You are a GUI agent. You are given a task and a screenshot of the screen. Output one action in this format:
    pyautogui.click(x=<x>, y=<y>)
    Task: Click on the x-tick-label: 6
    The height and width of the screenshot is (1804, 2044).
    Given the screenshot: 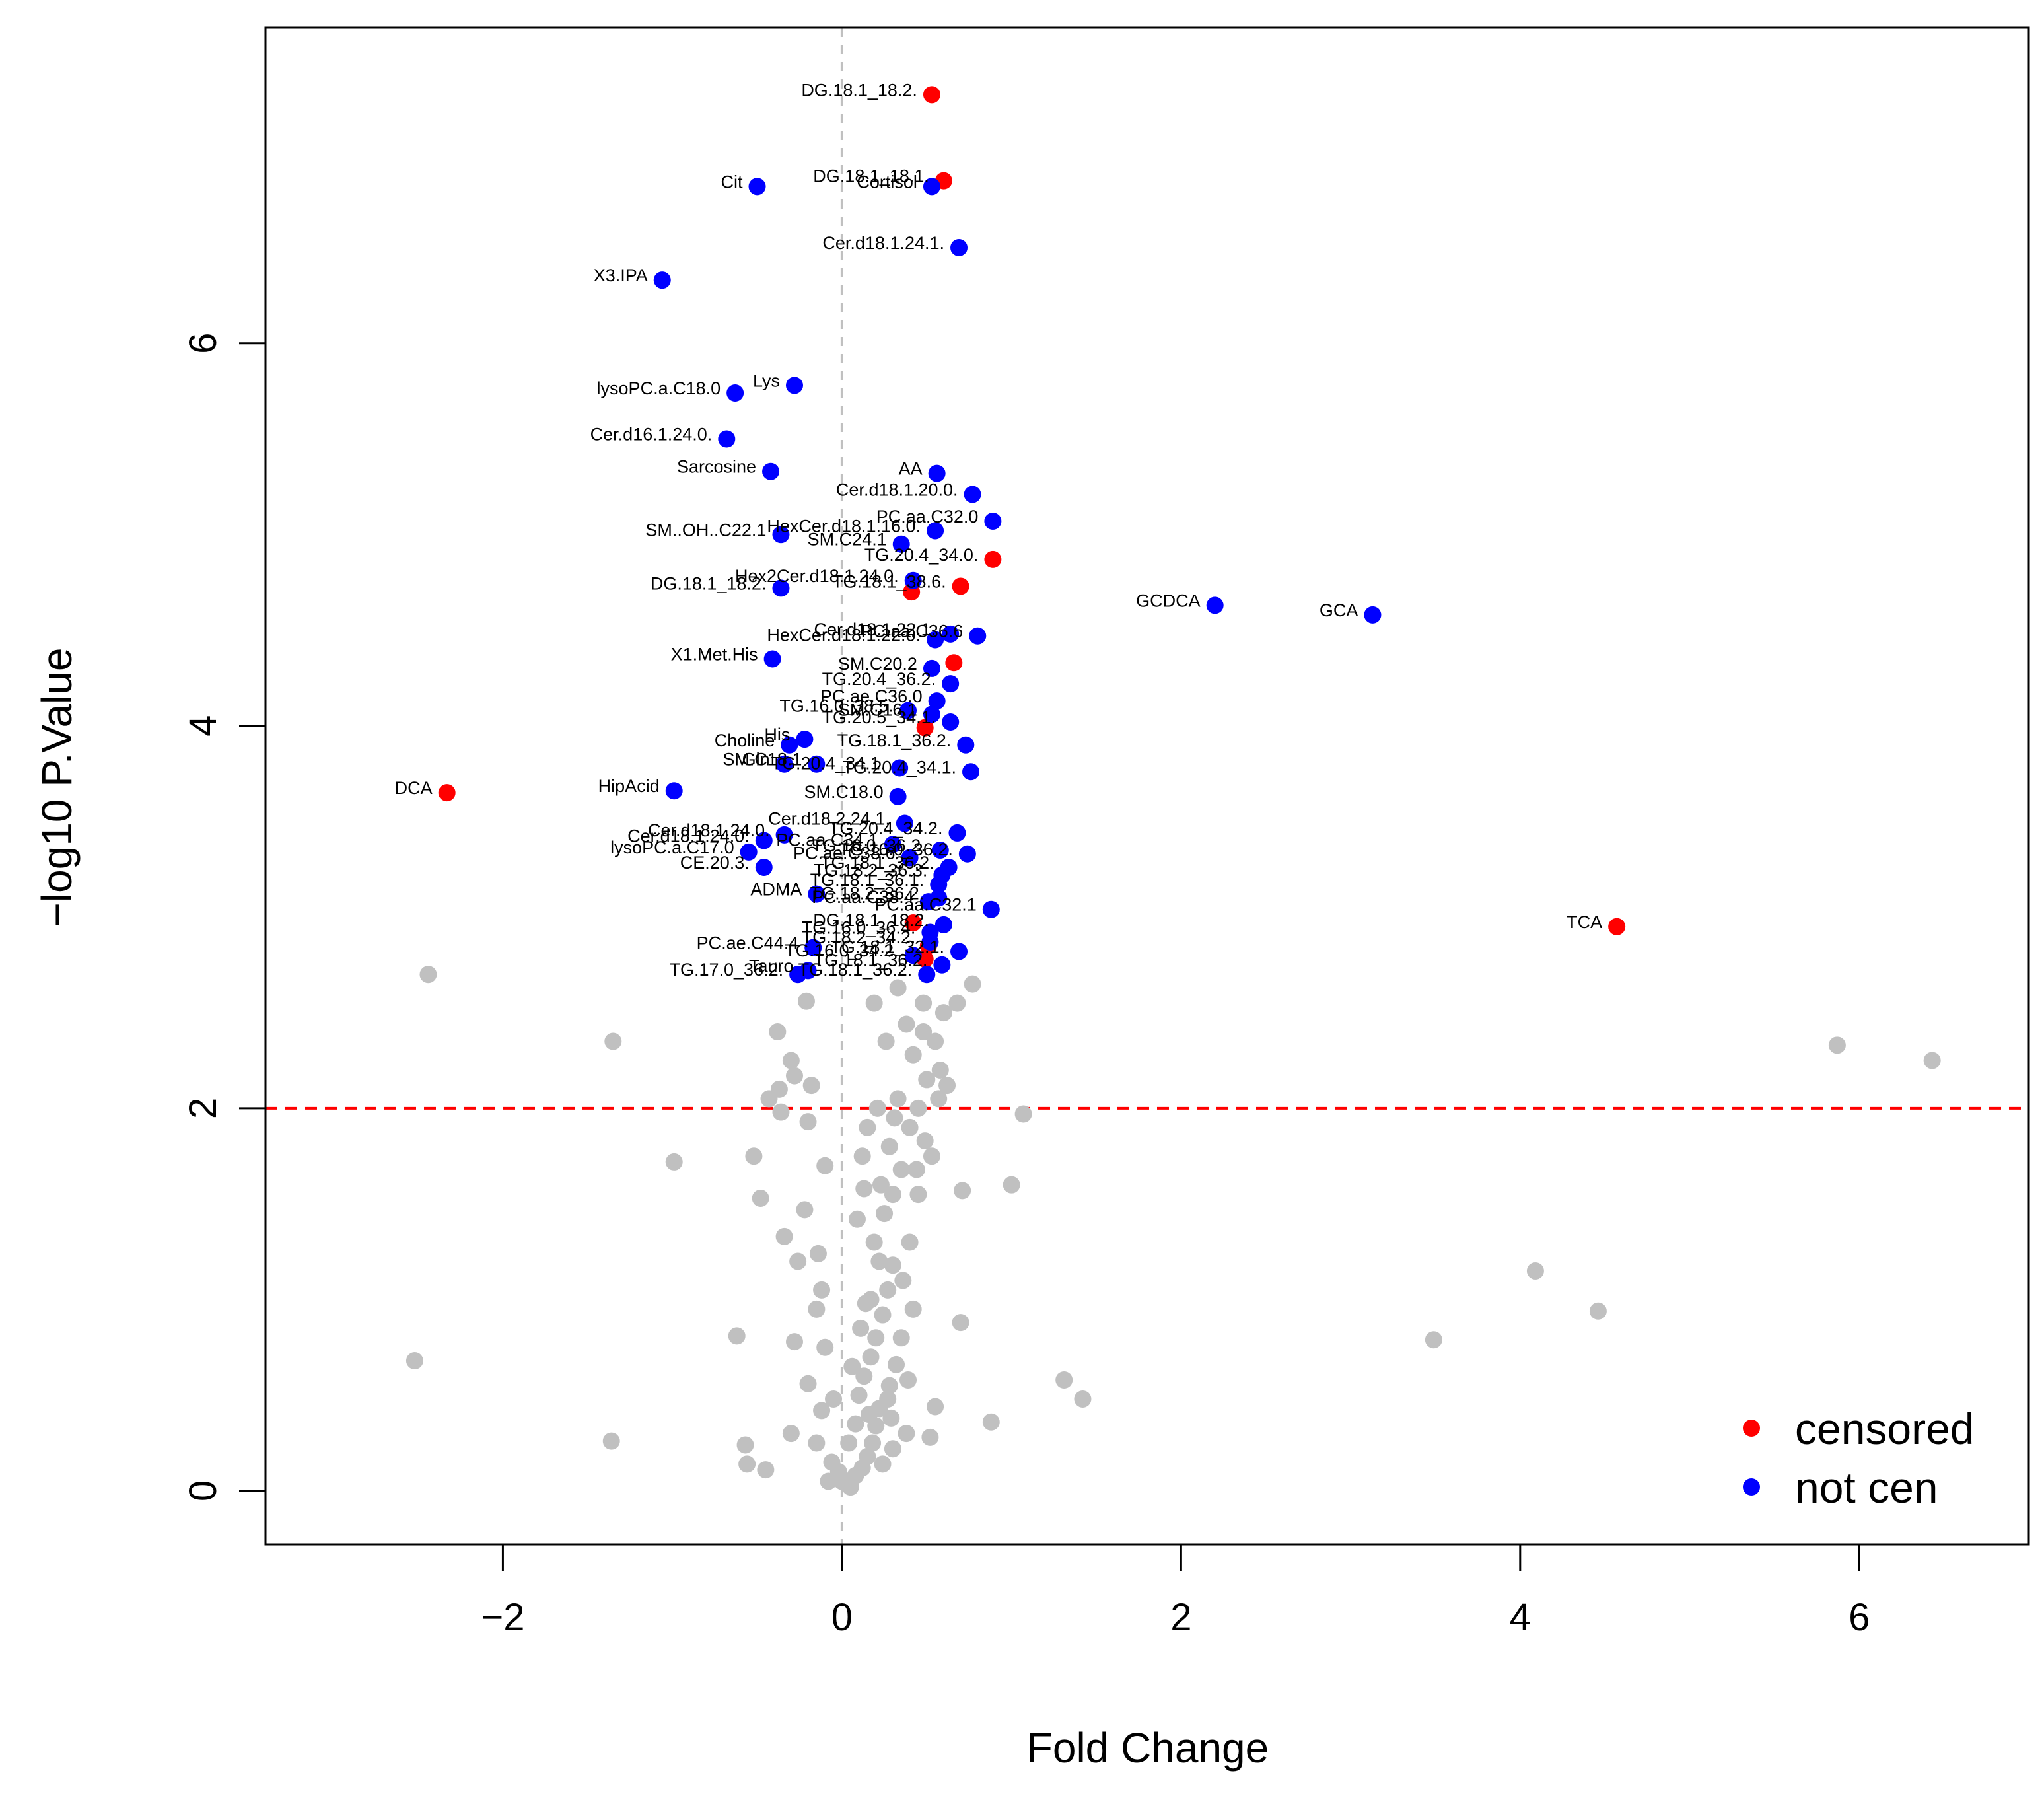 What is the action you would take?
    pyautogui.click(x=1859, y=1617)
    